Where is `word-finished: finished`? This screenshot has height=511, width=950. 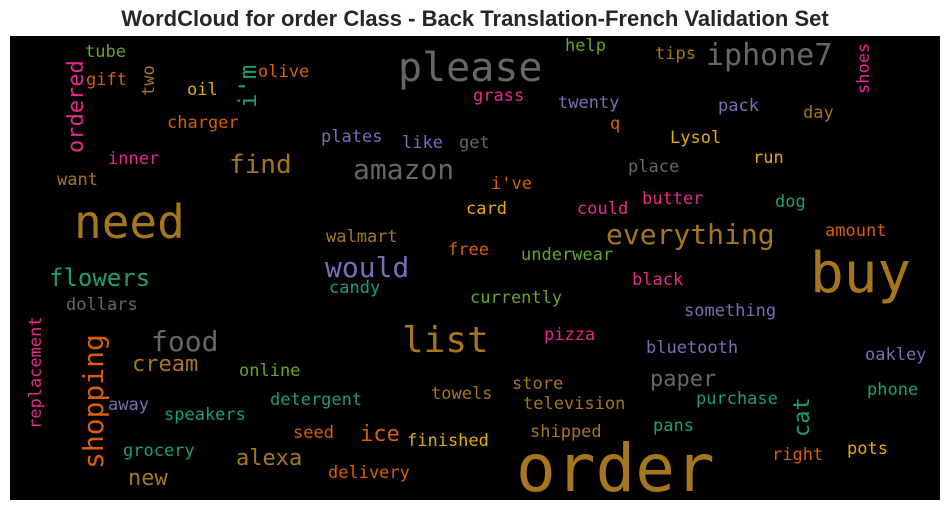
word-finished: finished is located at coordinates (448, 441).